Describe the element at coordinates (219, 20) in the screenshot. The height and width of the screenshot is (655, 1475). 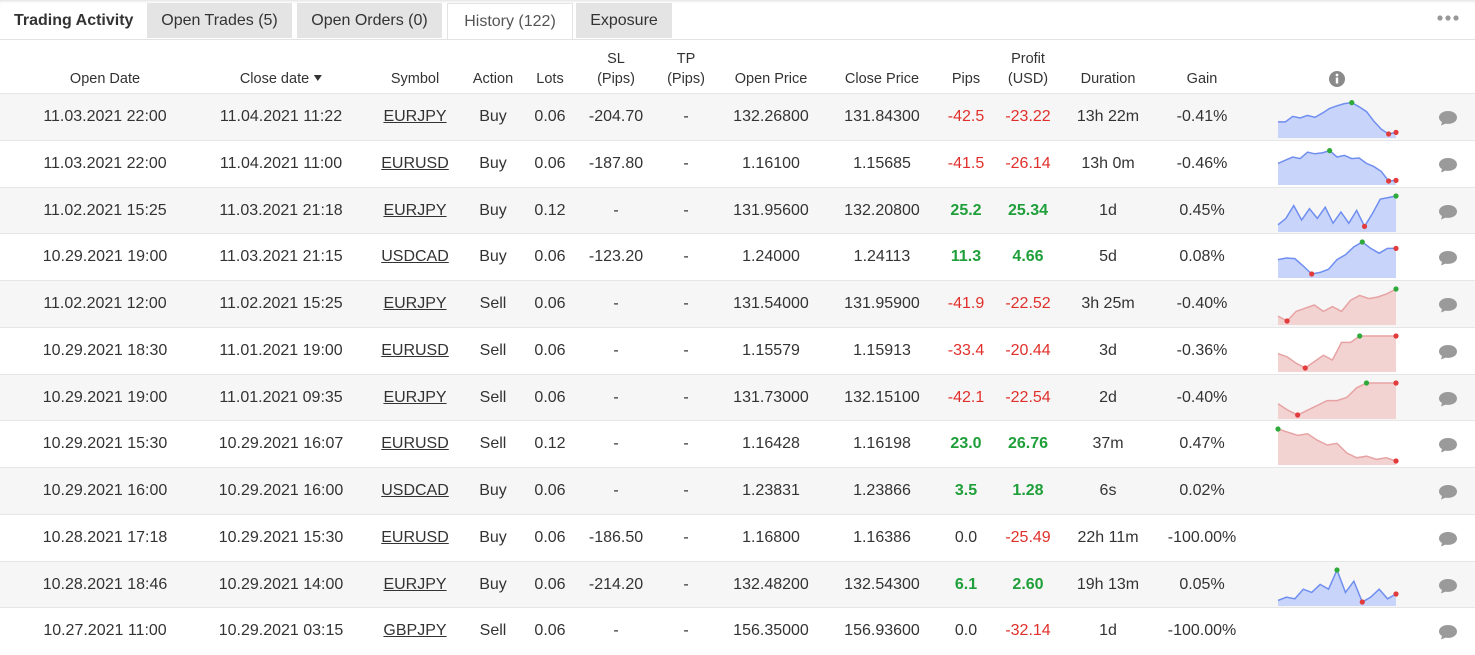
I see `tab: Open Trades (5)` at that location.